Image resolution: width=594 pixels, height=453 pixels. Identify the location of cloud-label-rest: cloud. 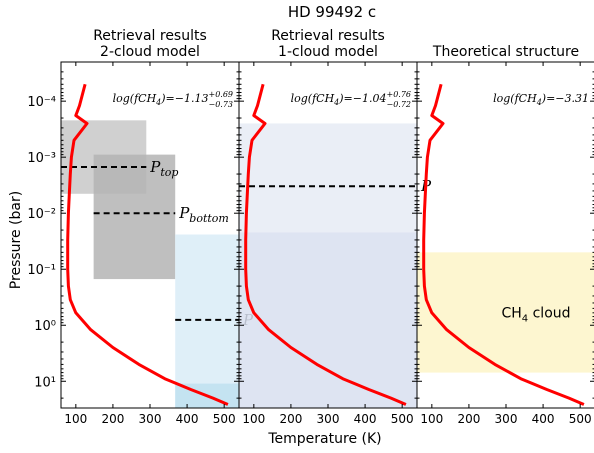
(549, 313).